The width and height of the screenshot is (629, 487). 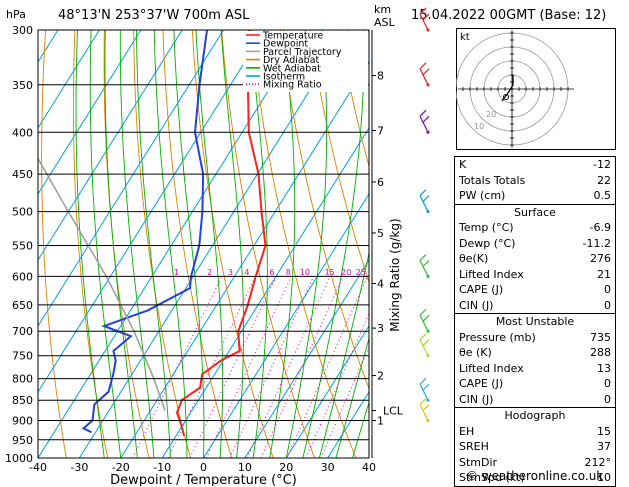 What do you see at coordinates (245, 467) in the screenshot?
I see `temperature-tick-label: 10` at bounding box center [245, 467].